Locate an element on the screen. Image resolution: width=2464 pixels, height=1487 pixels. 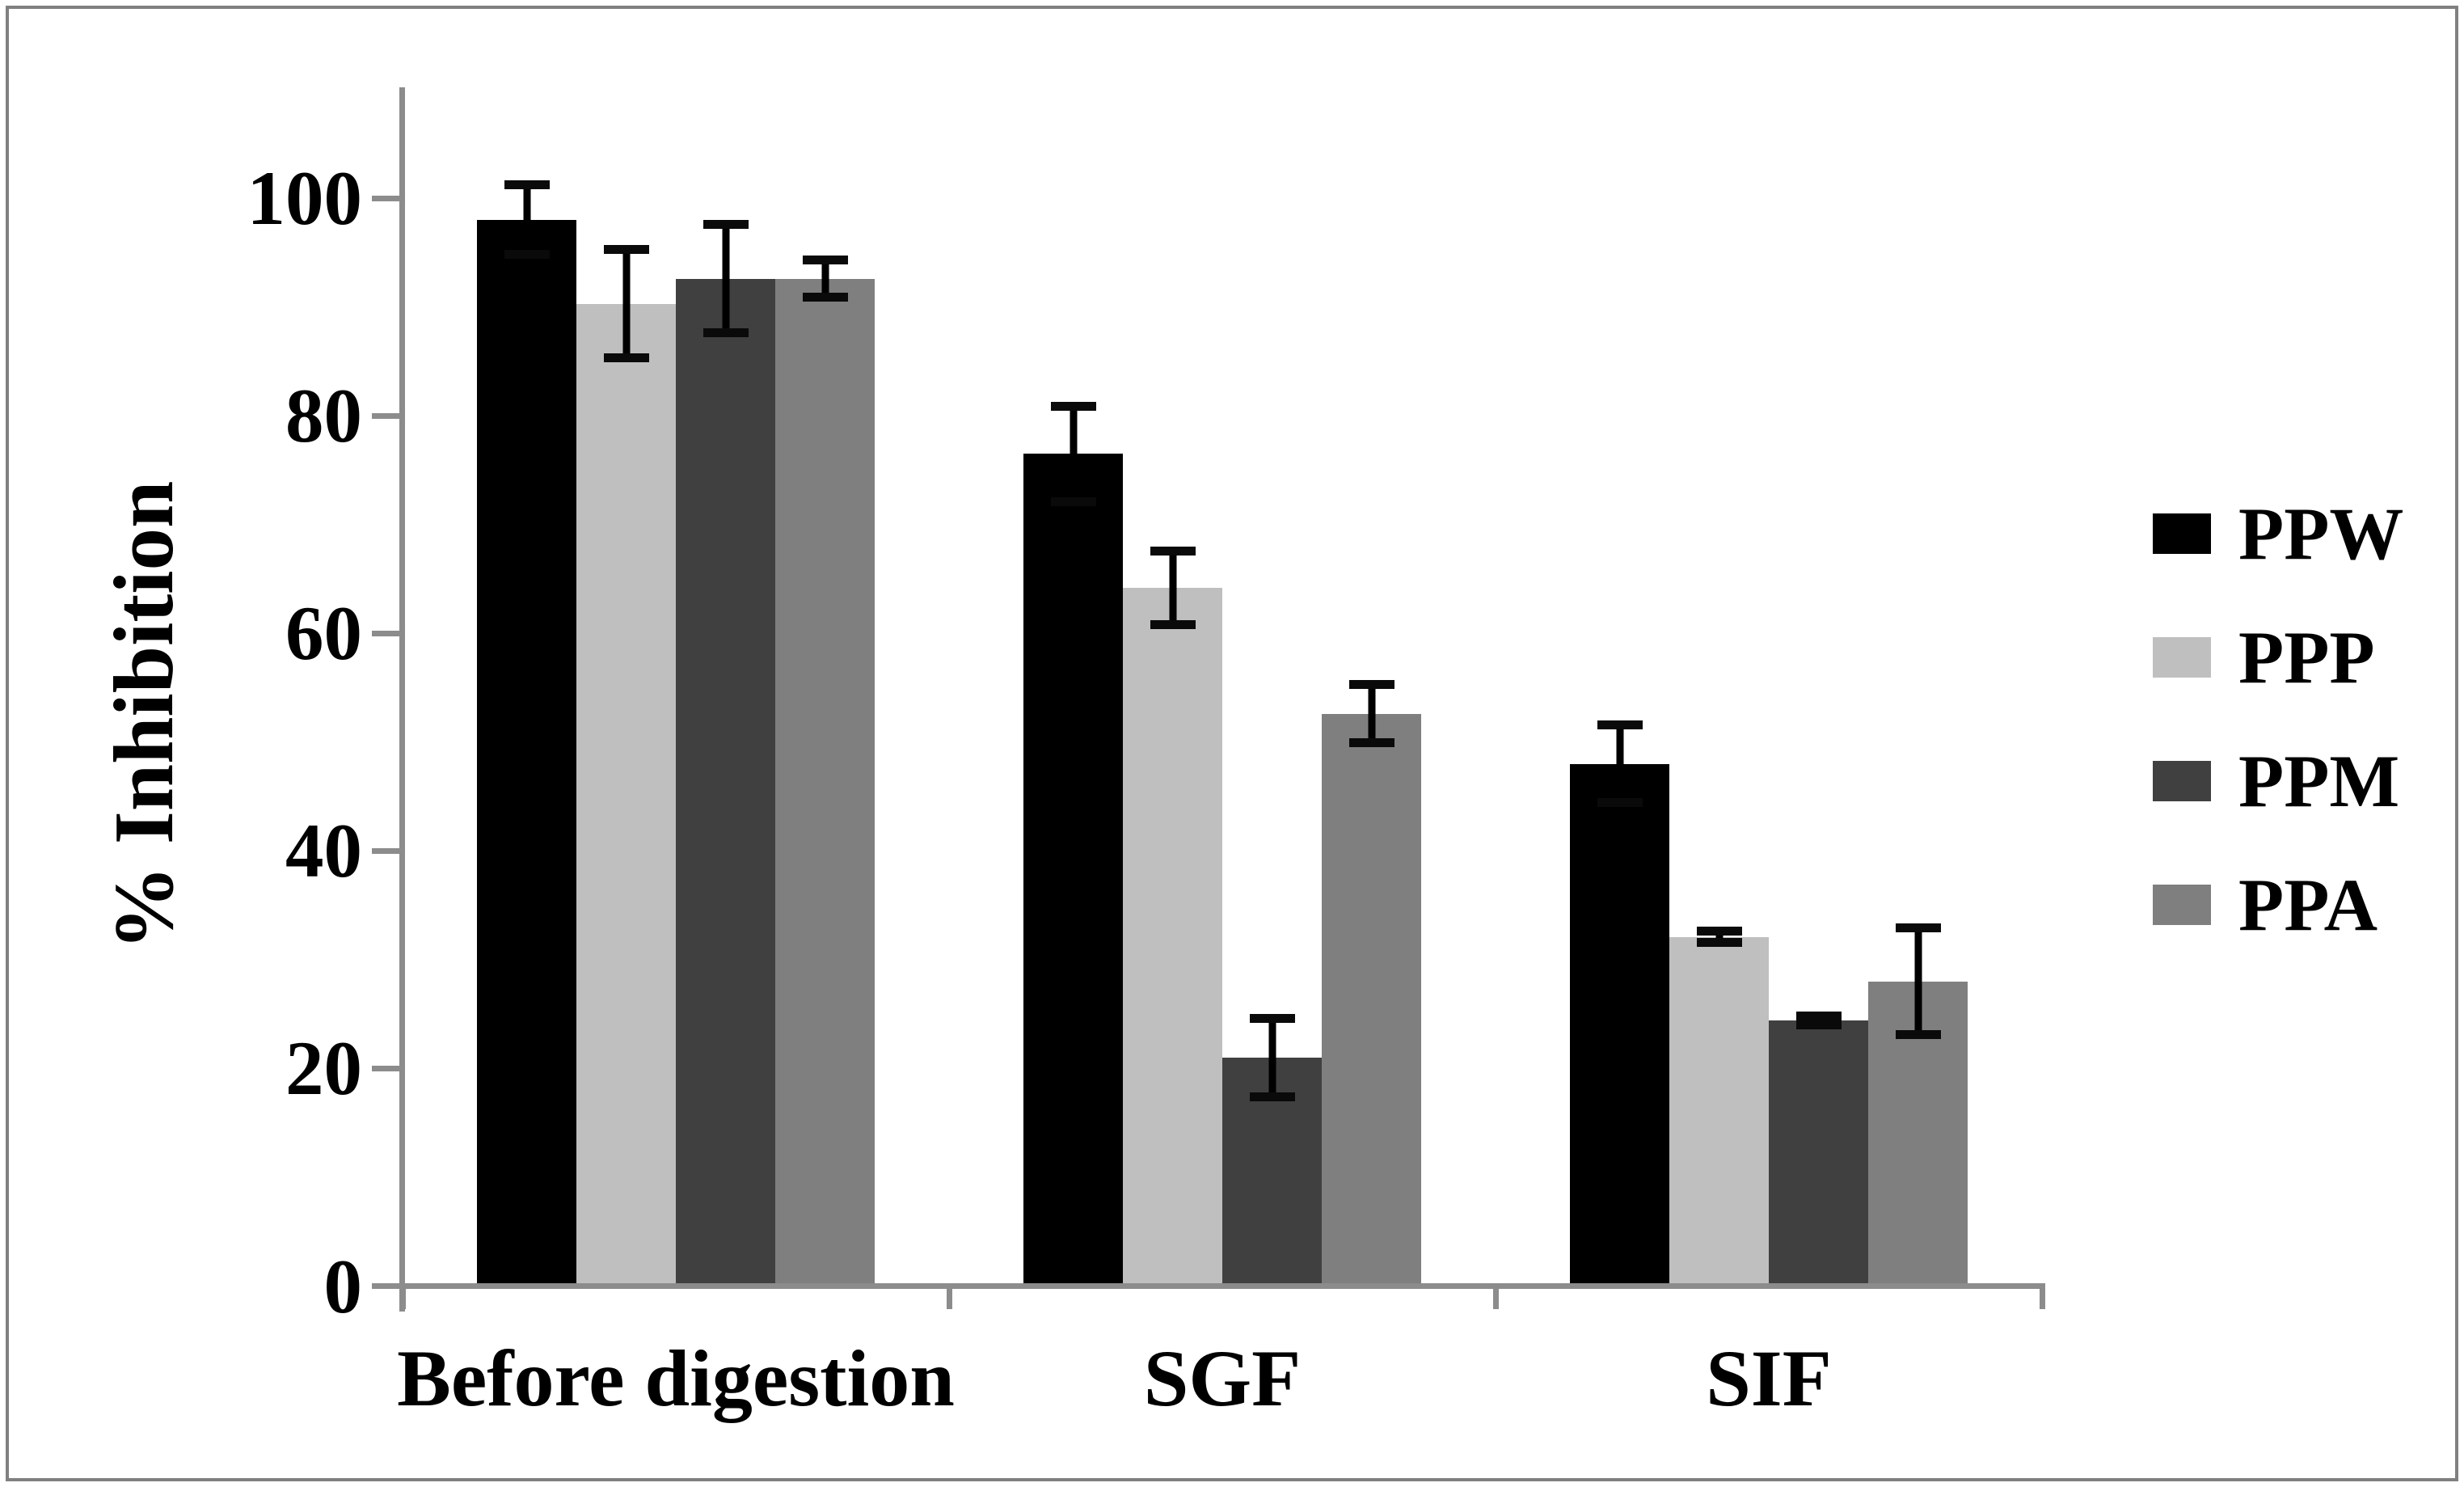
y-tick-label: 60 is located at coordinates (324, 633).